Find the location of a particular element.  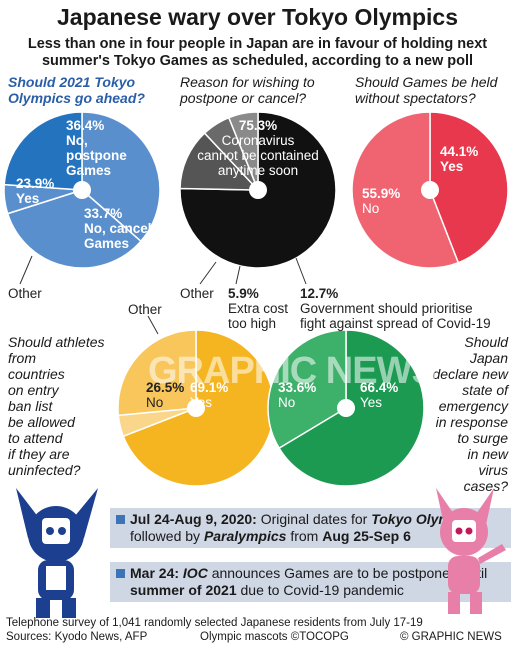

p2-gov-leader-line is located at coordinates (301, 271).